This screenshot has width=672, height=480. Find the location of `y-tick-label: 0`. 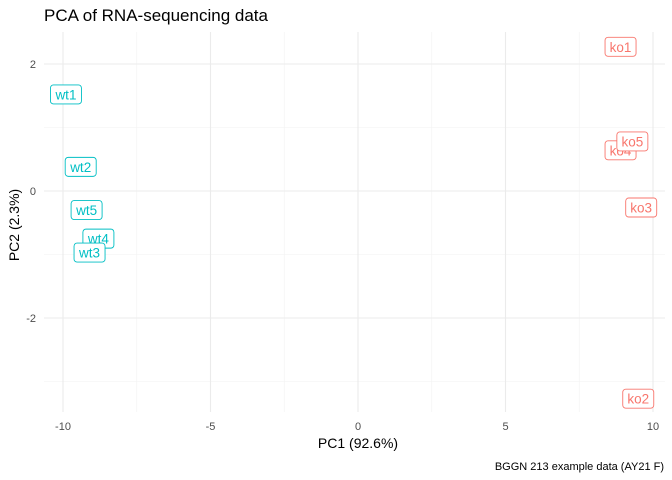

y-tick-label: 0 is located at coordinates (33, 192).